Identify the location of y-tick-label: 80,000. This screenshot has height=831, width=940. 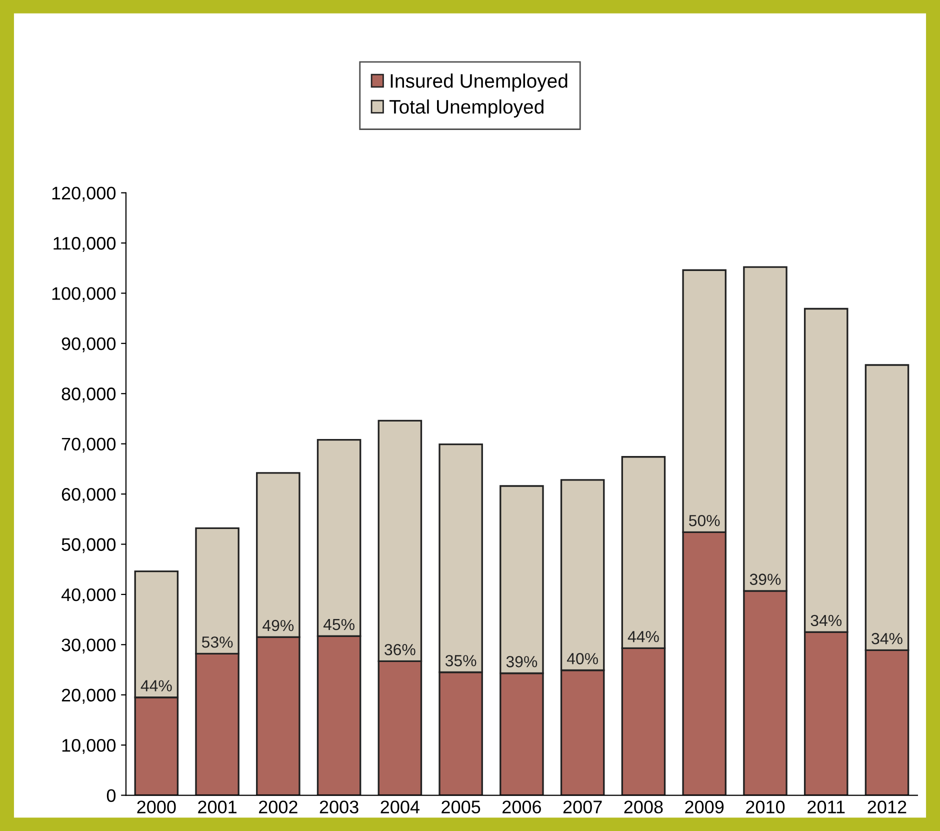
(89, 395).